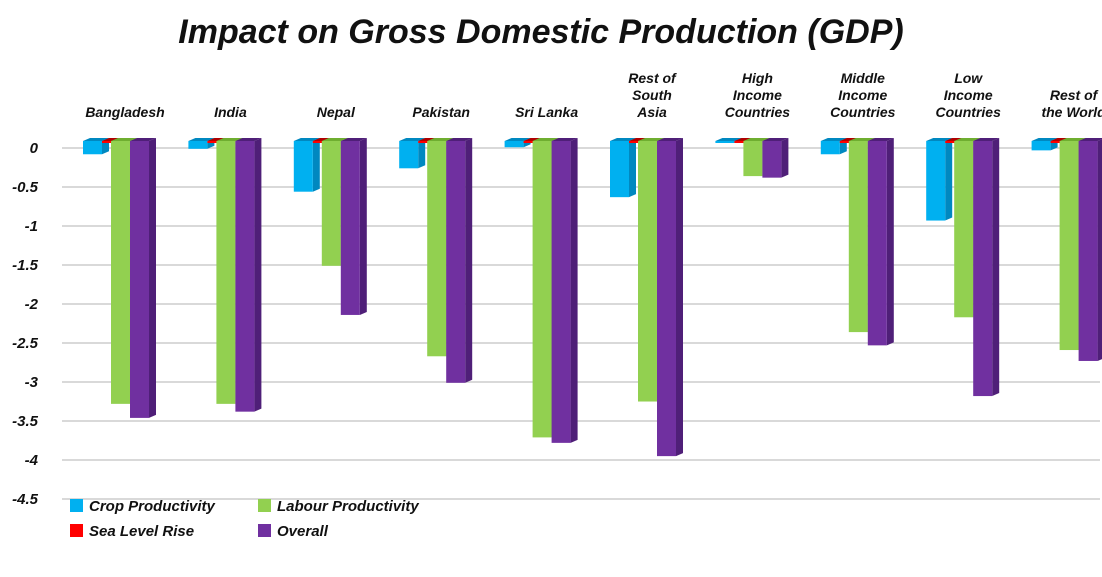 The width and height of the screenshot is (1102, 577). I want to click on category-label: Rest of the World, so click(1071, 103).